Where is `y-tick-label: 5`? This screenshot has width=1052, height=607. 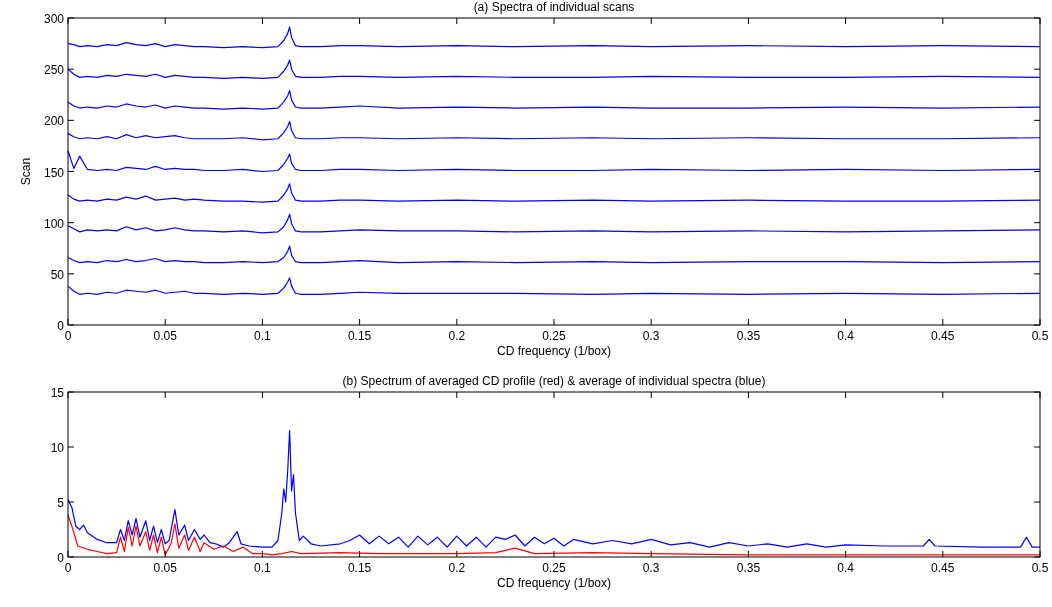
y-tick-label: 5 is located at coordinates (61, 503).